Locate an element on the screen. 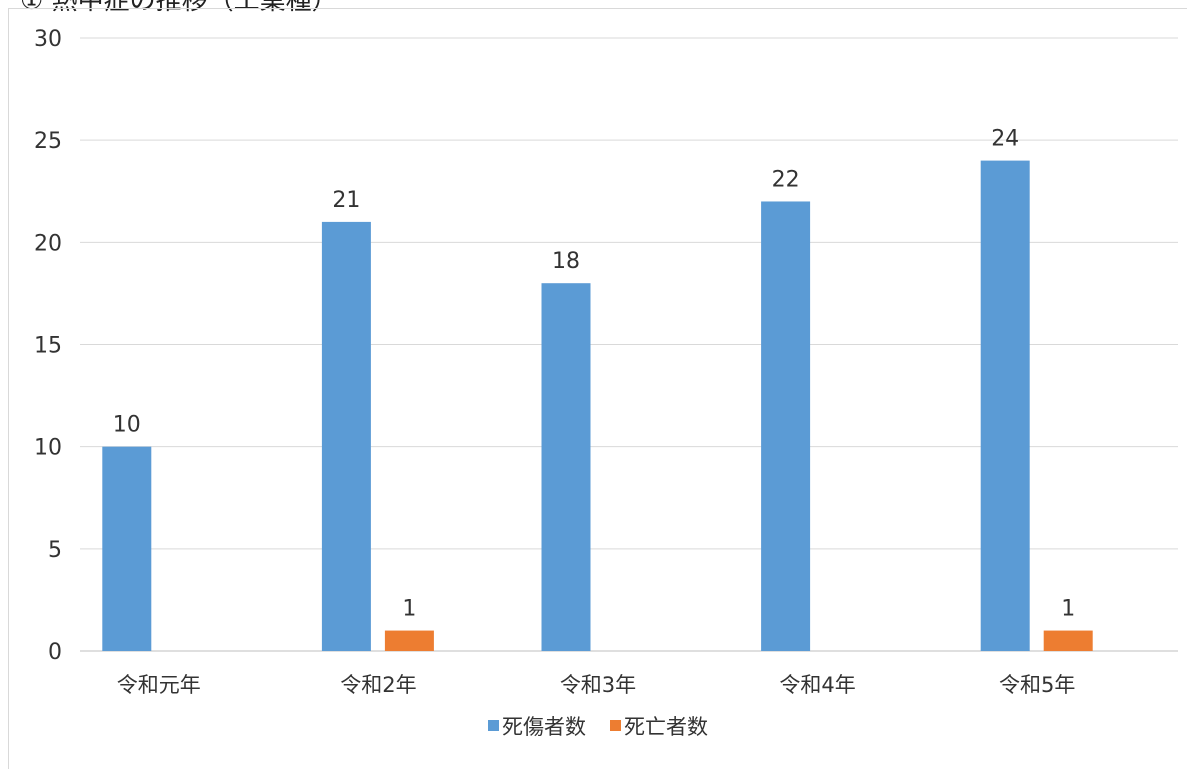 The height and width of the screenshot is (769, 1195). data-label: 18 is located at coordinates (566, 261).